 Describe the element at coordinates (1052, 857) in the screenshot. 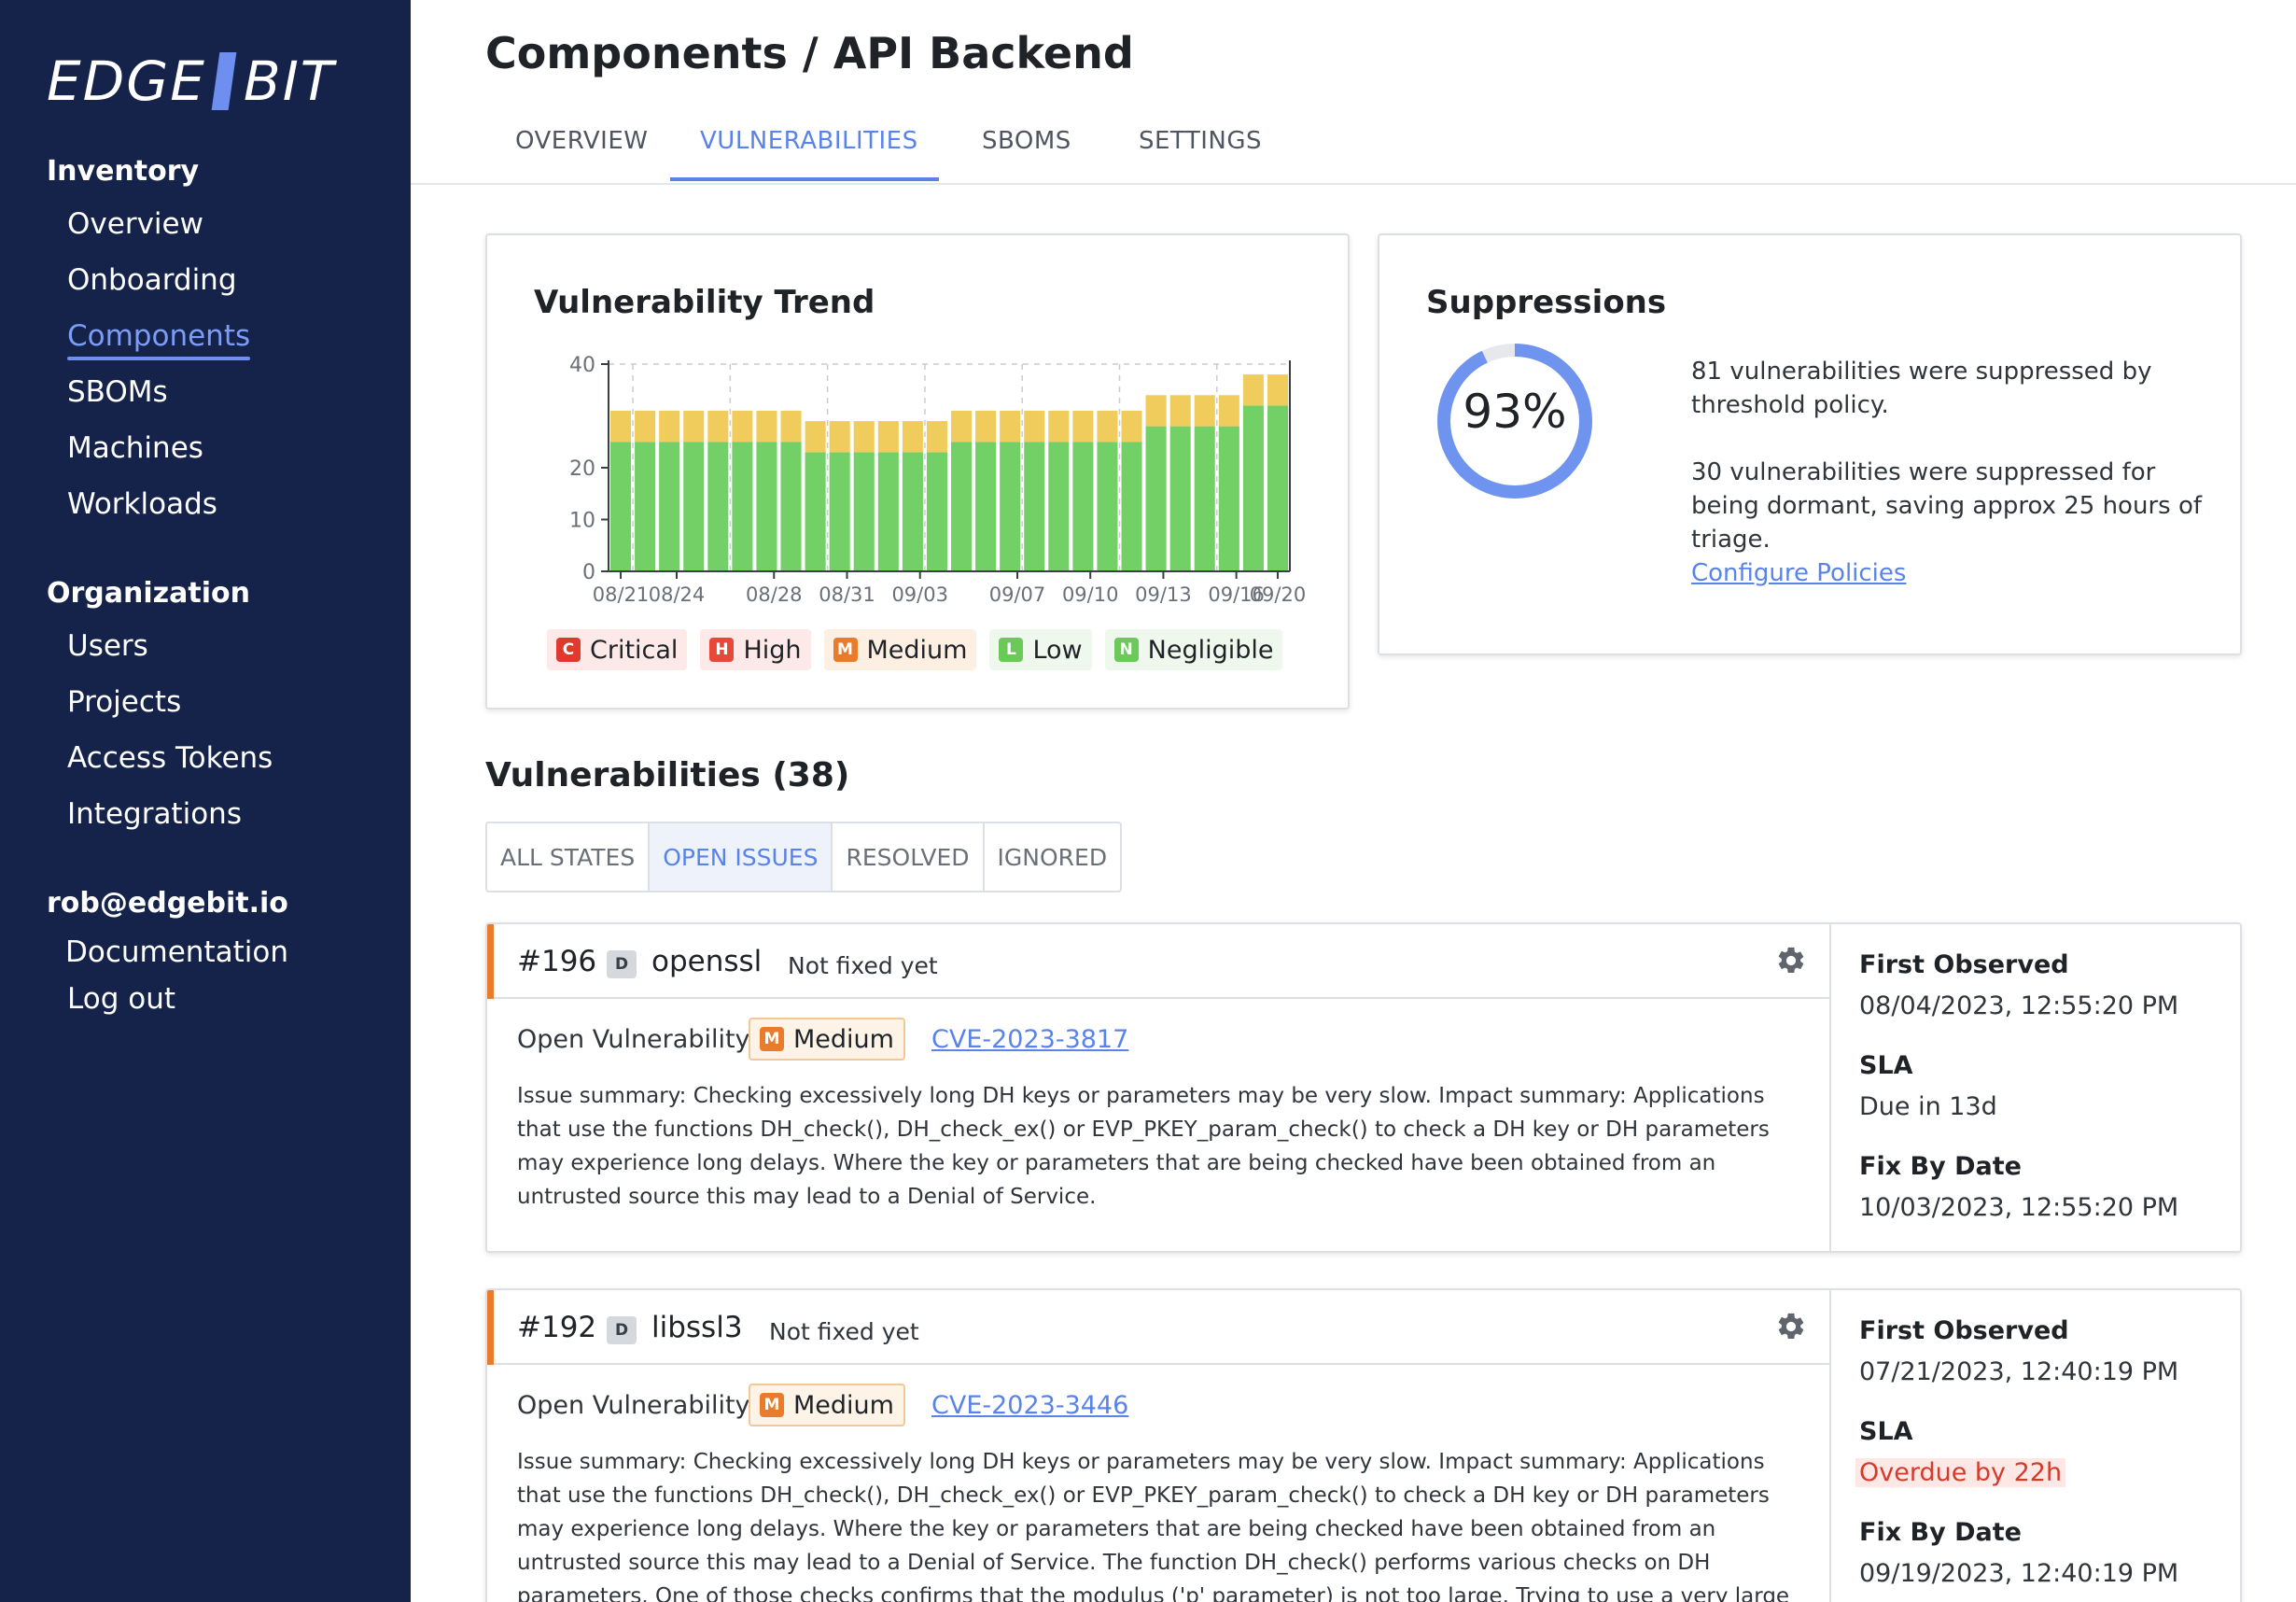

I see `filter-ignored: IGNORED` at that location.